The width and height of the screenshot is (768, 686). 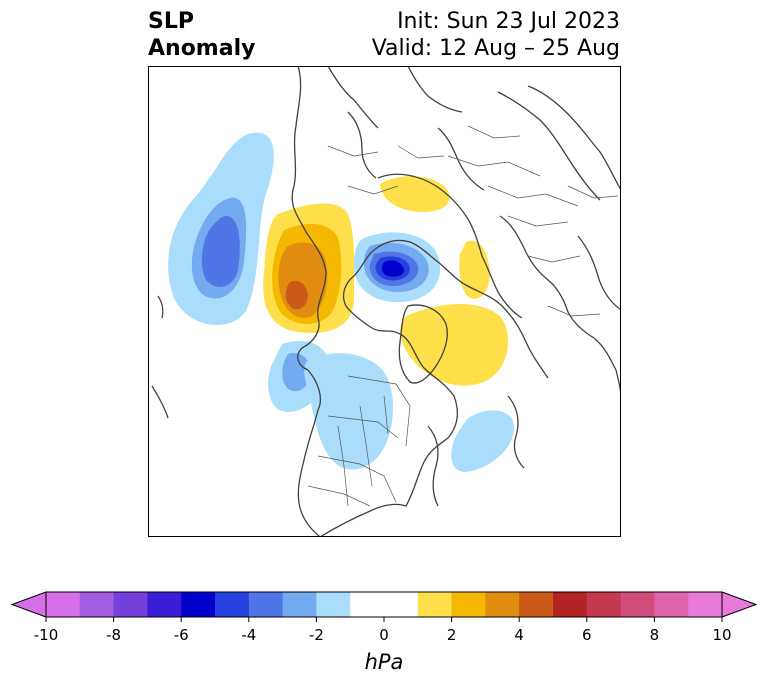 I want to click on colorbar-tick-label-3: -4, so click(x=248, y=635).